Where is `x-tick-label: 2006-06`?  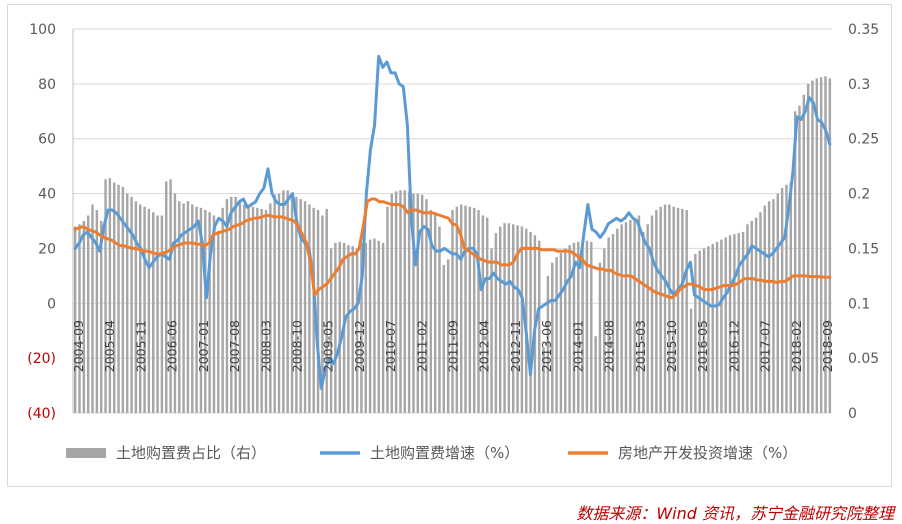
x-tick-label: 2006-06 is located at coordinates (172, 346).